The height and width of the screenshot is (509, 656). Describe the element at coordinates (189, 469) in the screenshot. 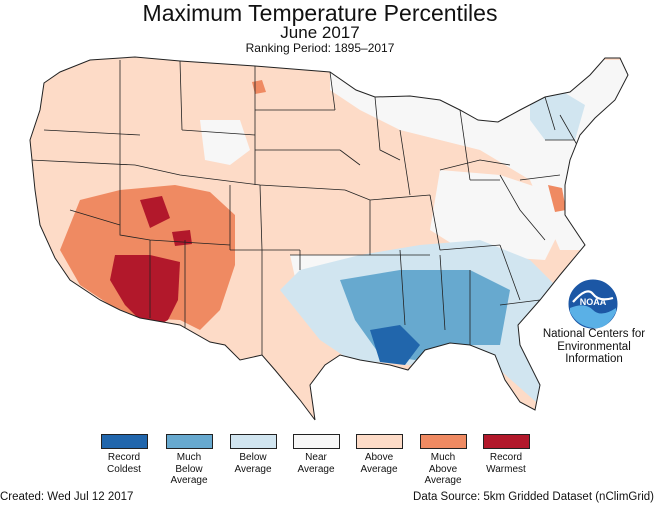

I see `legend-label: Much Below Average` at that location.